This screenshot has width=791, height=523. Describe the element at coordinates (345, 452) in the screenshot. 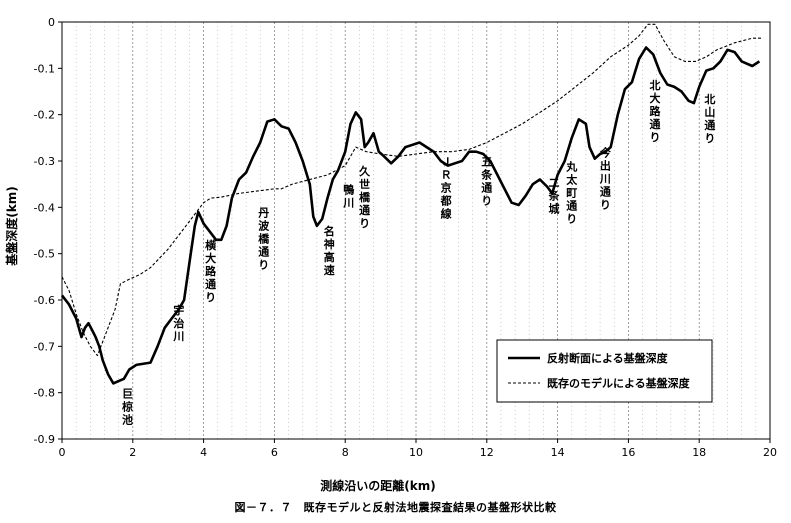

I see `x-tick-label: 8` at that location.